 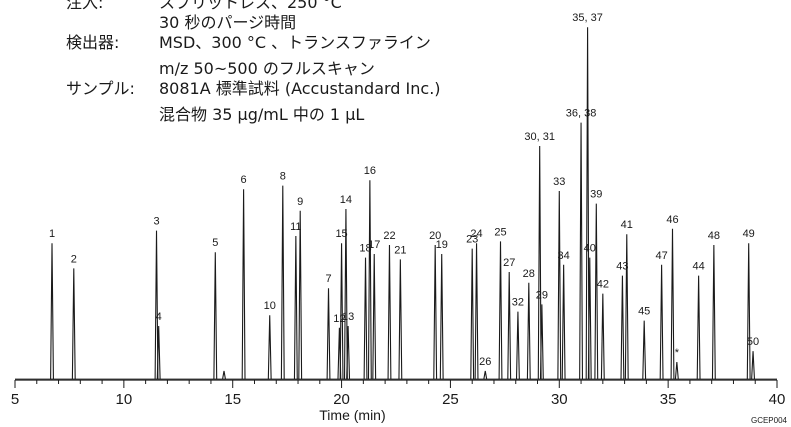 I want to click on peak-label: 5, so click(x=215, y=243).